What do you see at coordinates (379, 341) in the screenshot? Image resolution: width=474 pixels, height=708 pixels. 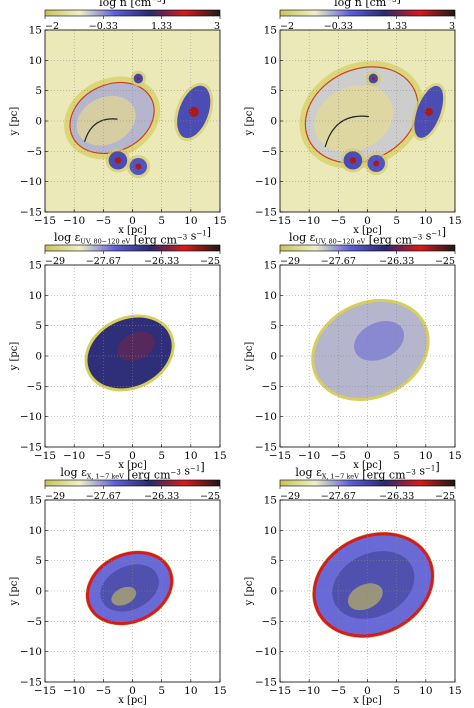 I see `emission-patch` at bounding box center [379, 341].